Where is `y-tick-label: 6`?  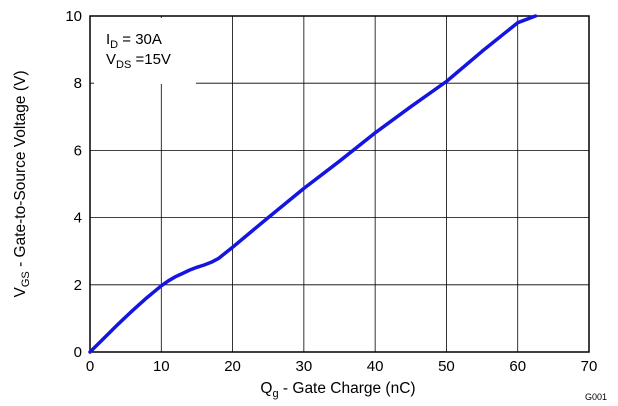
y-tick-label: 6 is located at coordinates (78, 150).